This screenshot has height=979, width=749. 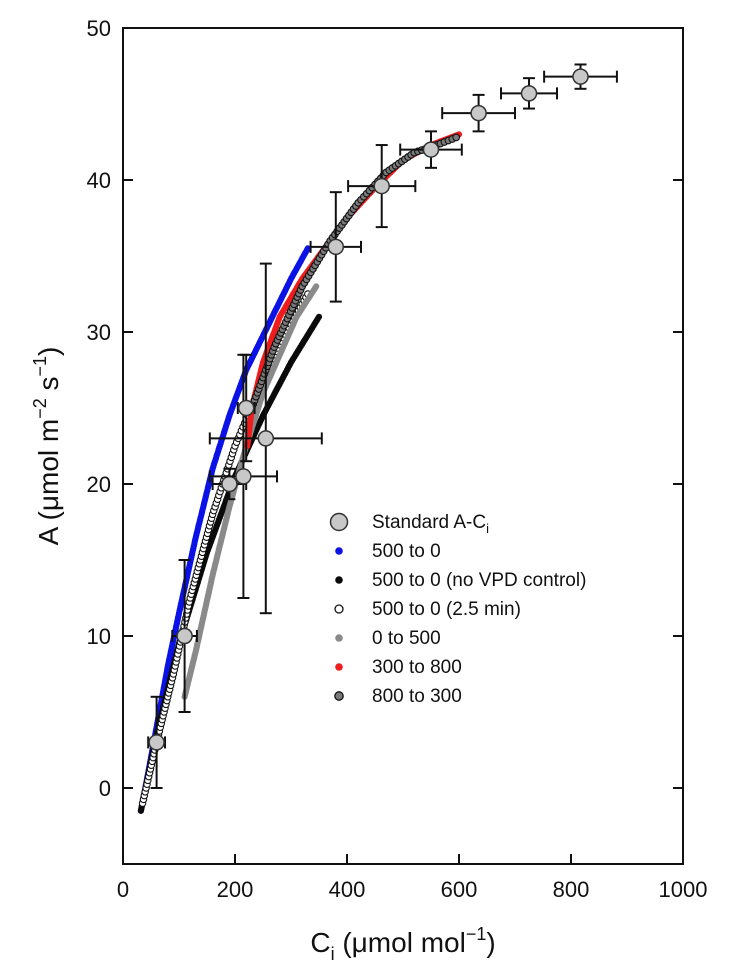 I want to click on legend-label: 300 to 800, so click(x=417, y=667).